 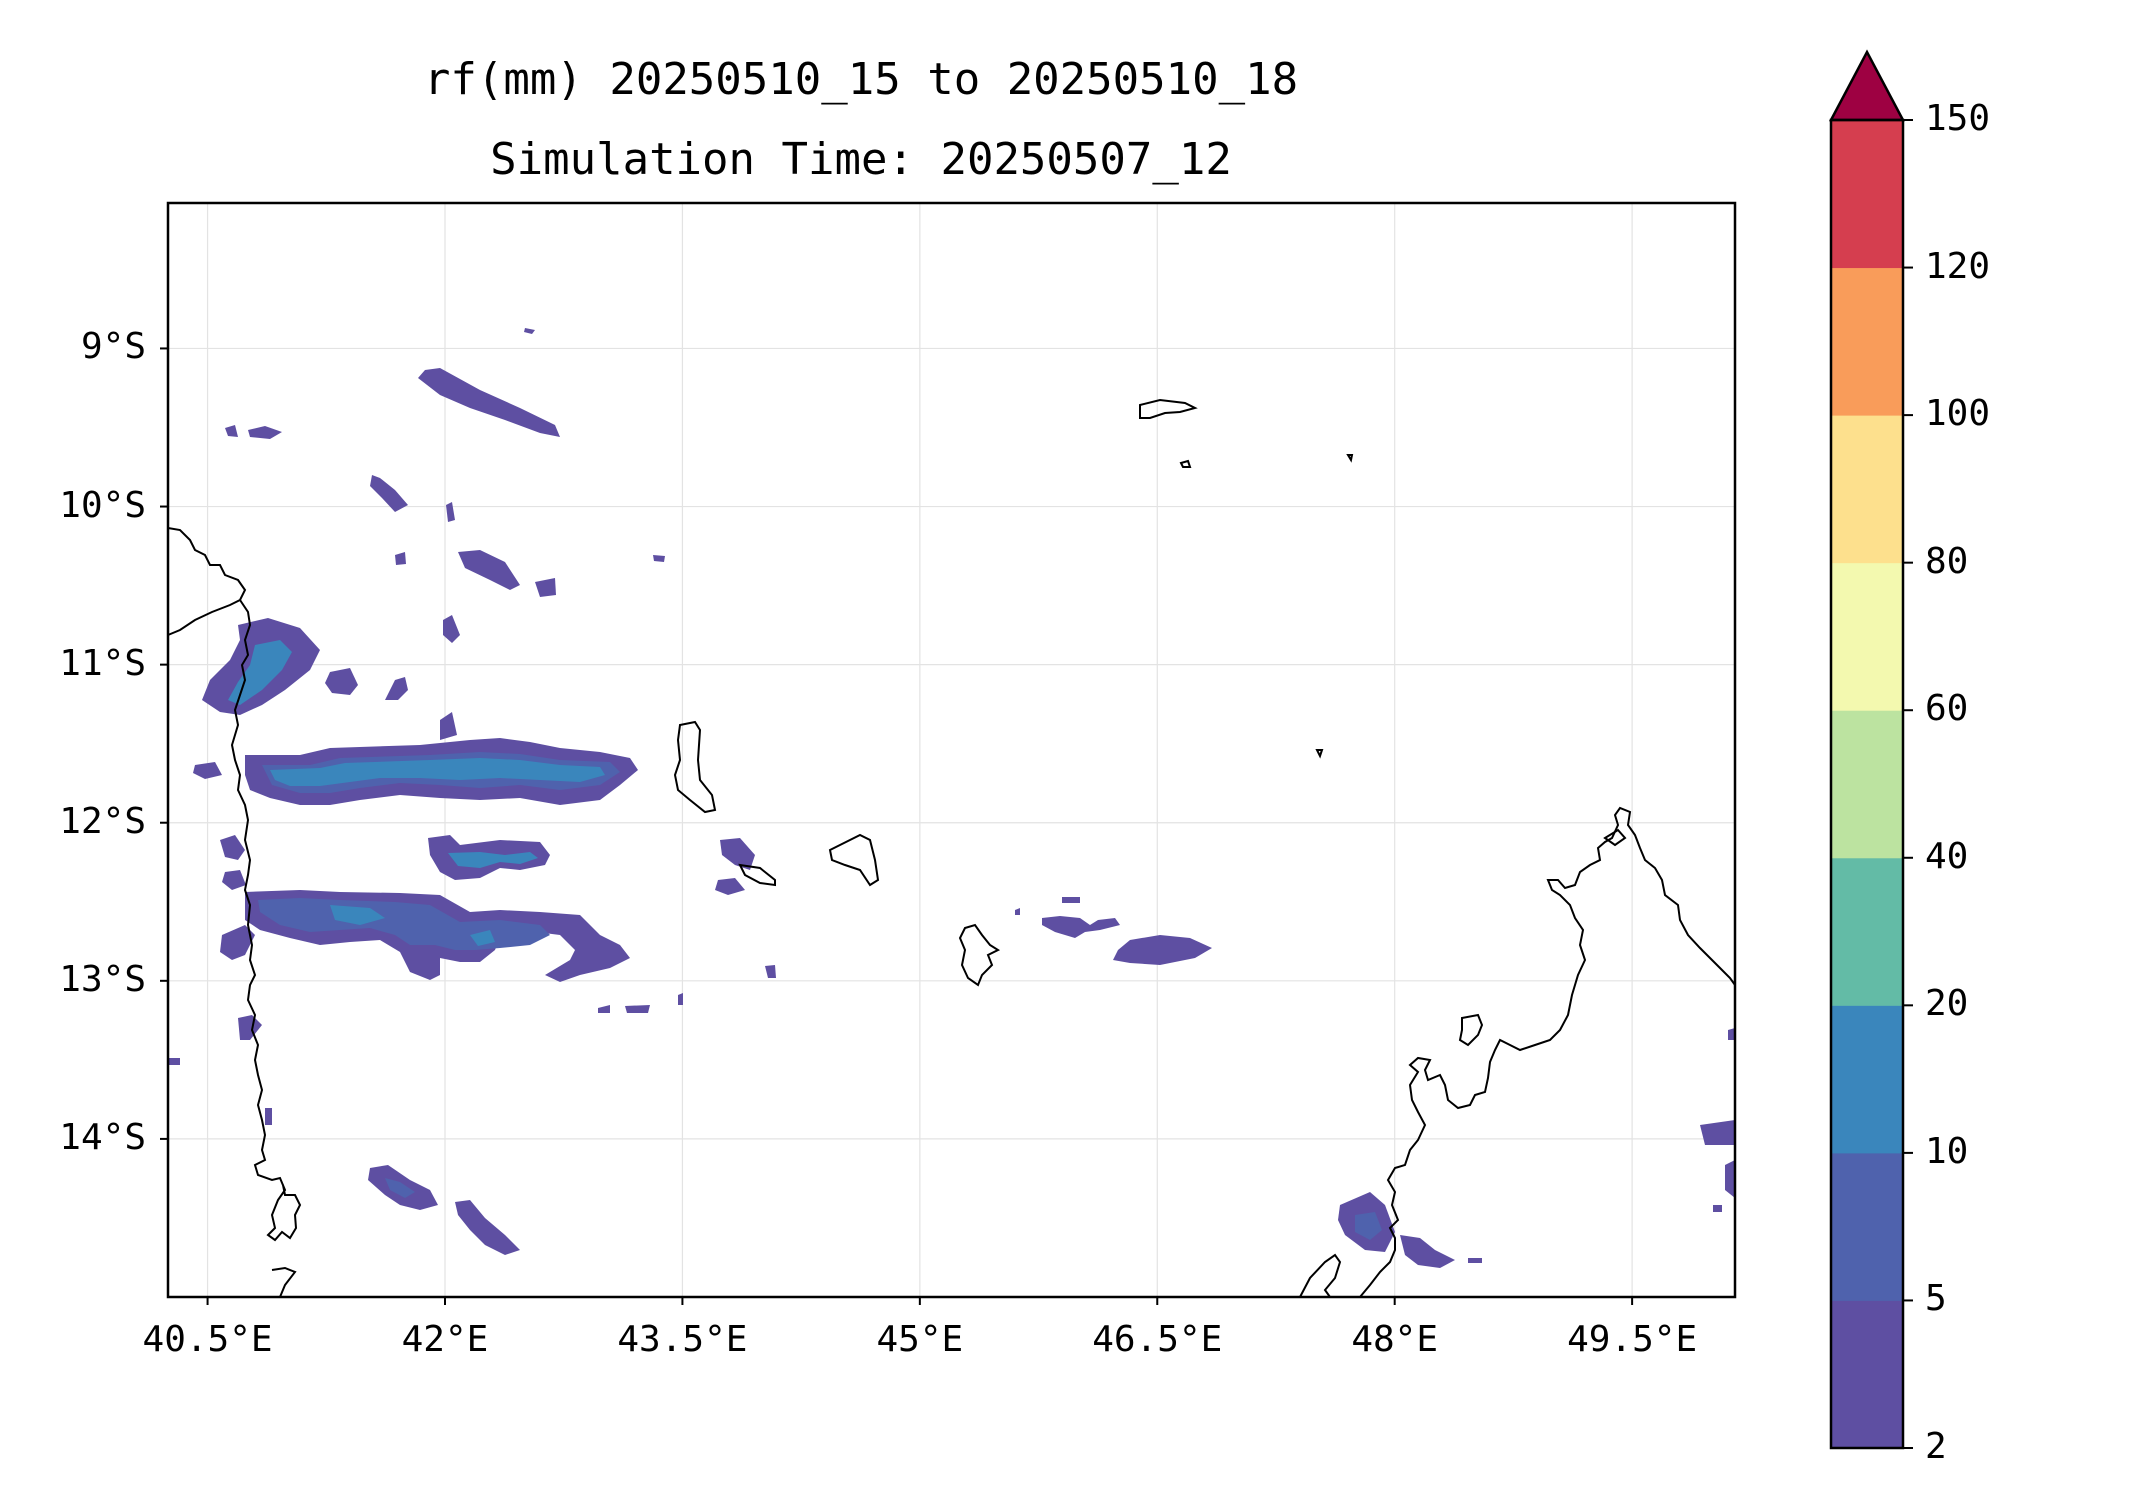 What do you see at coordinates (113, 347) in the screenshot?
I see `y-tick-label: 9°S` at bounding box center [113, 347].